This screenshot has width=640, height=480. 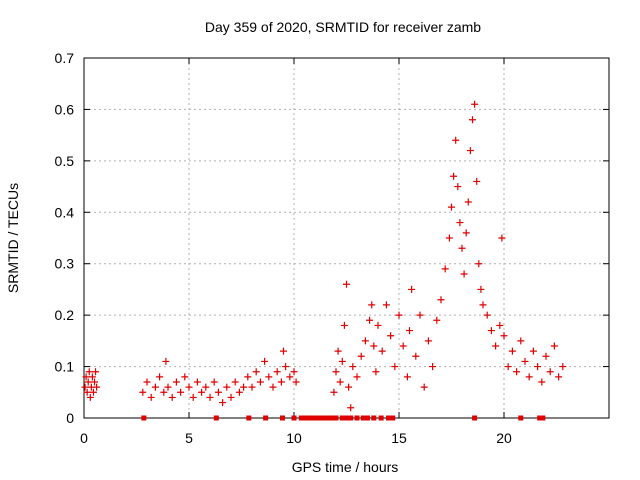 What do you see at coordinates (13, 238) in the screenshot?
I see `y-axis-label: SRMTID / TECUs` at bounding box center [13, 238].